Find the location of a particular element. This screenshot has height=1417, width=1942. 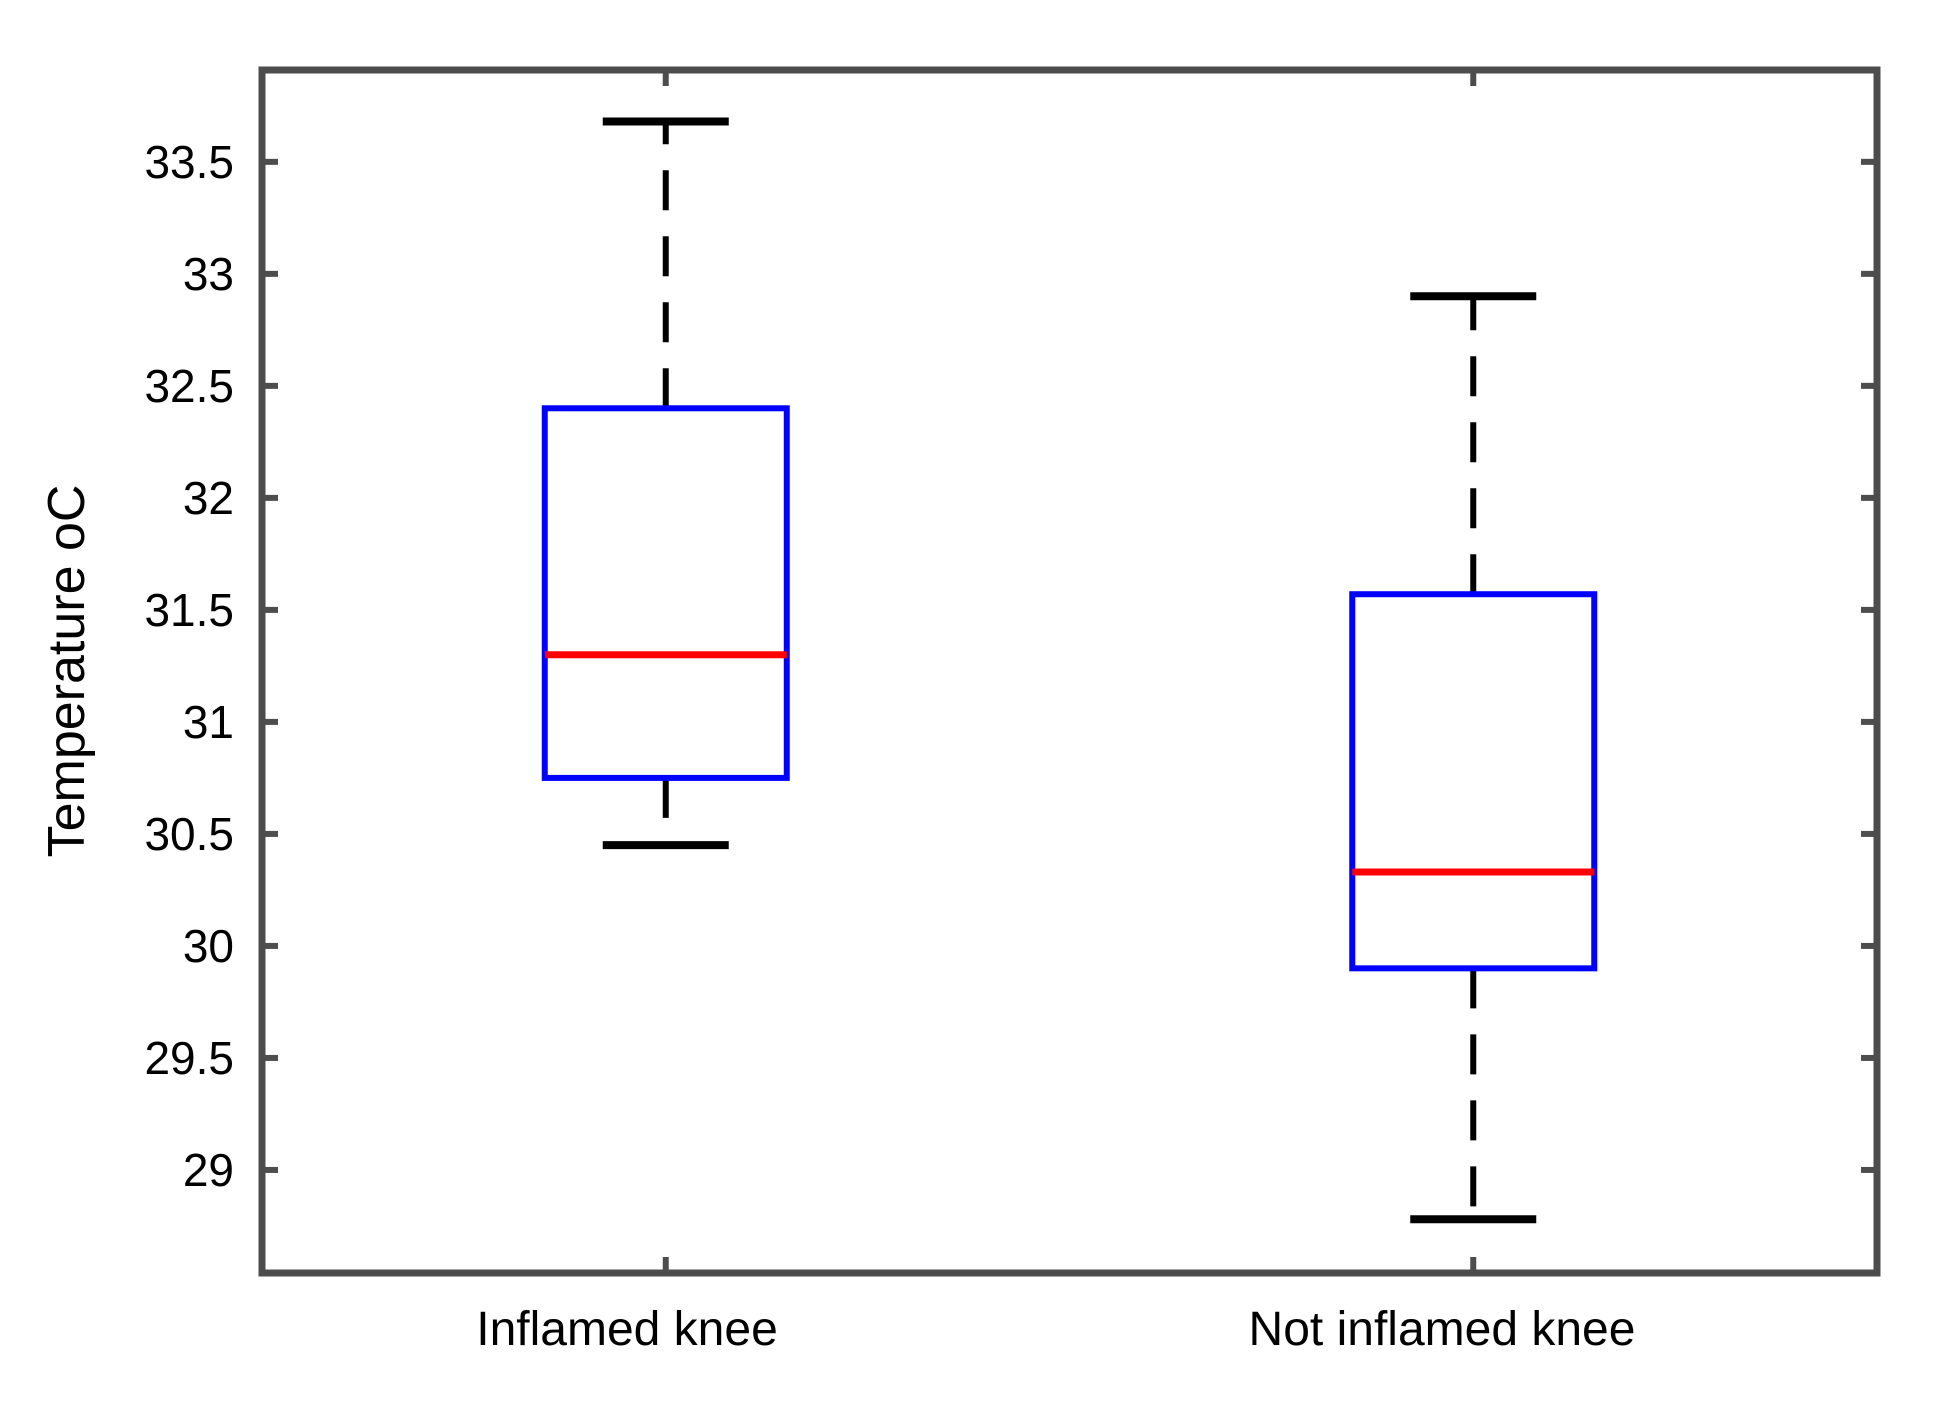

y-axis-tick-label: 29 is located at coordinates (208, 1170).